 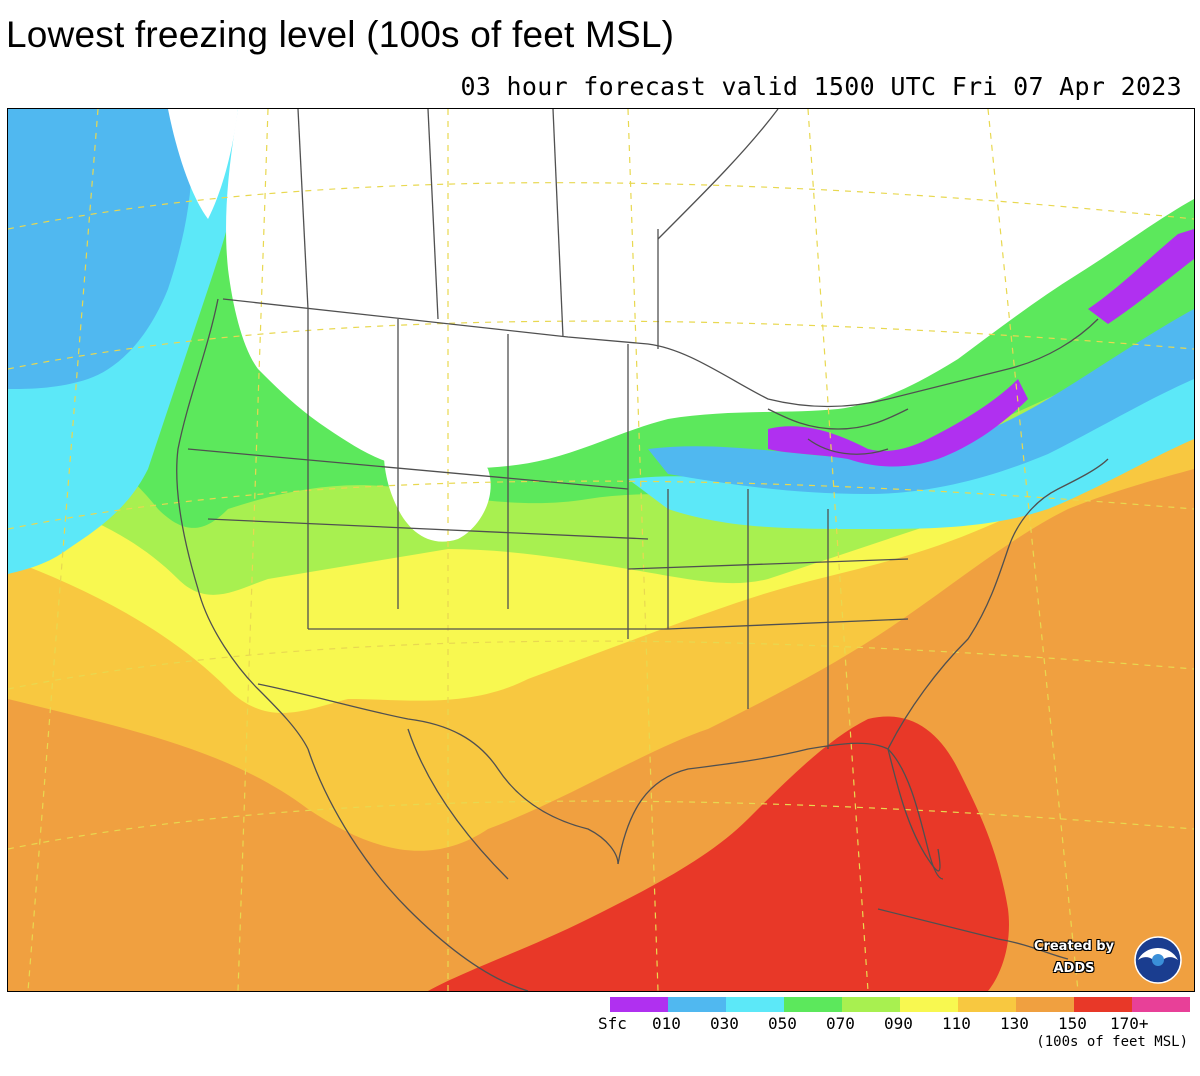 I want to click on legend-label: 070, so click(x=840, y=1023).